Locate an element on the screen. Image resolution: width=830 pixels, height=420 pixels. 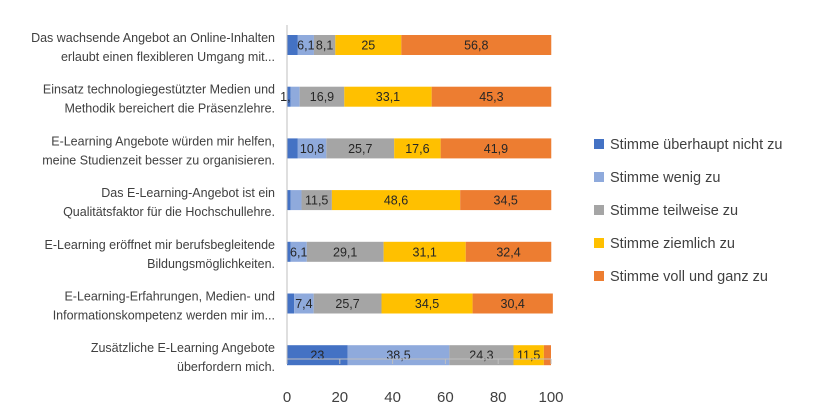
x-tick-label: 0 is located at coordinates (287, 397).